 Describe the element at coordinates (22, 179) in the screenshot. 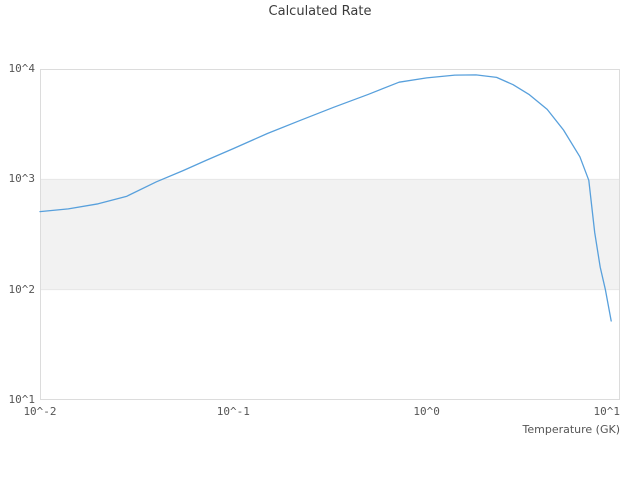

I see `y-tick-label: 10^3` at that location.